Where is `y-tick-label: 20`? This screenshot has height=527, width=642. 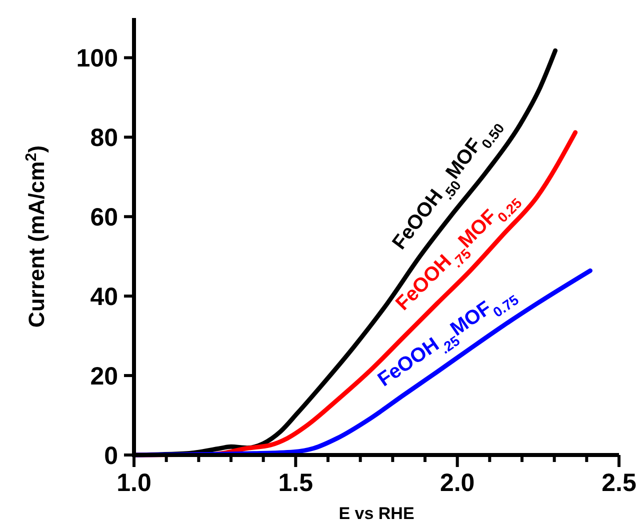
y-tick-label: 20 is located at coordinates (104, 376).